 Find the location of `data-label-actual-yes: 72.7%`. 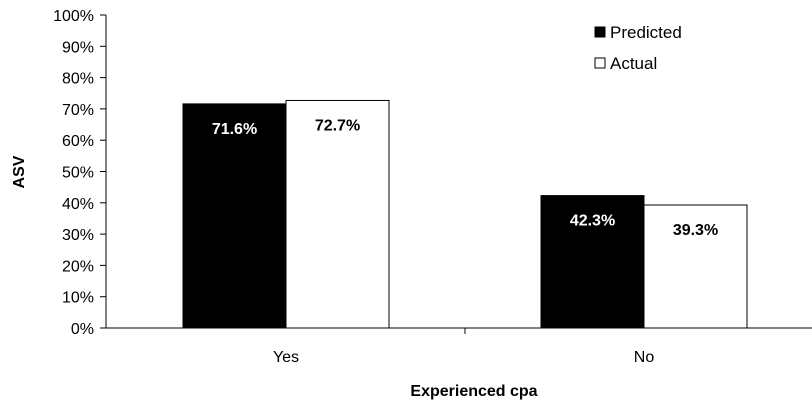

data-label-actual-yes: 72.7% is located at coordinates (337, 125).